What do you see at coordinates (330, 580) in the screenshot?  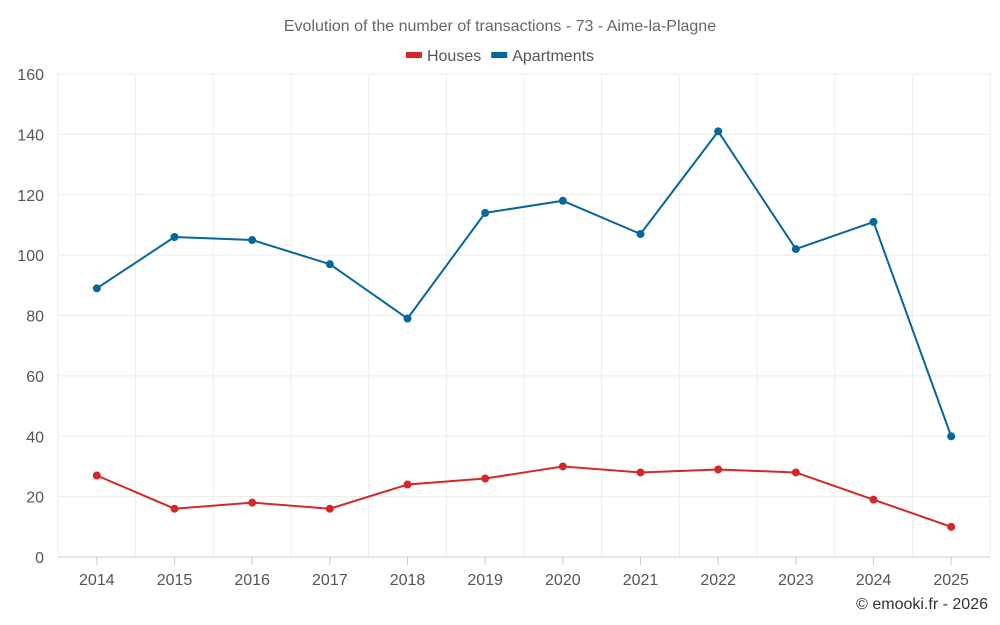 I see `x-tick-label: 2017` at bounding box center [330, 580].